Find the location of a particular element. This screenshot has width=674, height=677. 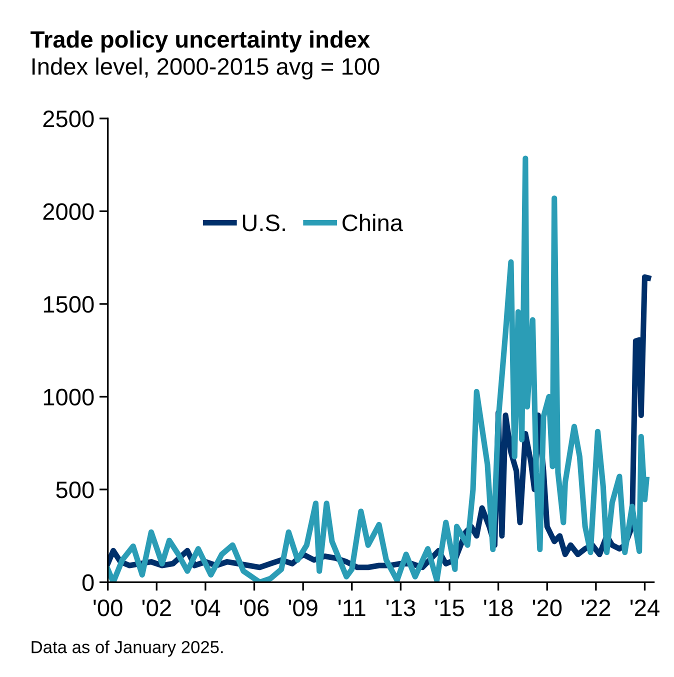

x-tick-label: '06 is located at coordinates (254, 608).